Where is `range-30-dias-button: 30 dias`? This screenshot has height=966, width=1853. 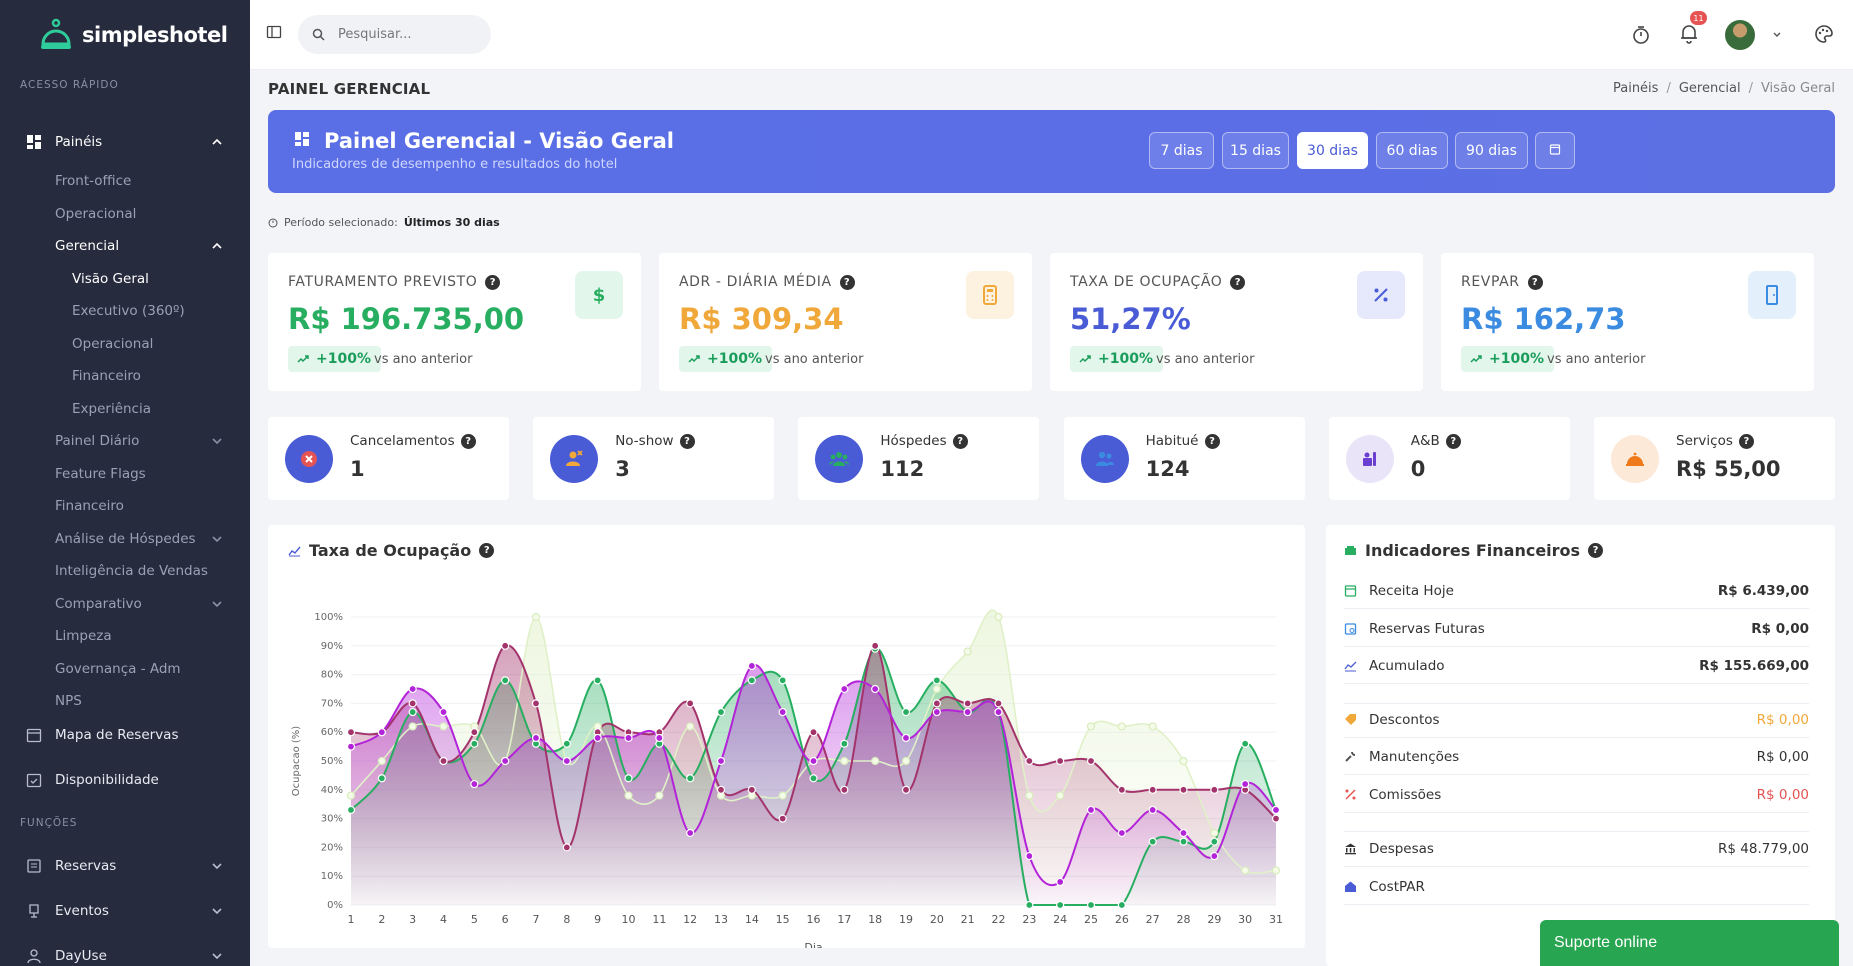
range-30-dias-button: 30 dias is located at coordinates (1332, 150).